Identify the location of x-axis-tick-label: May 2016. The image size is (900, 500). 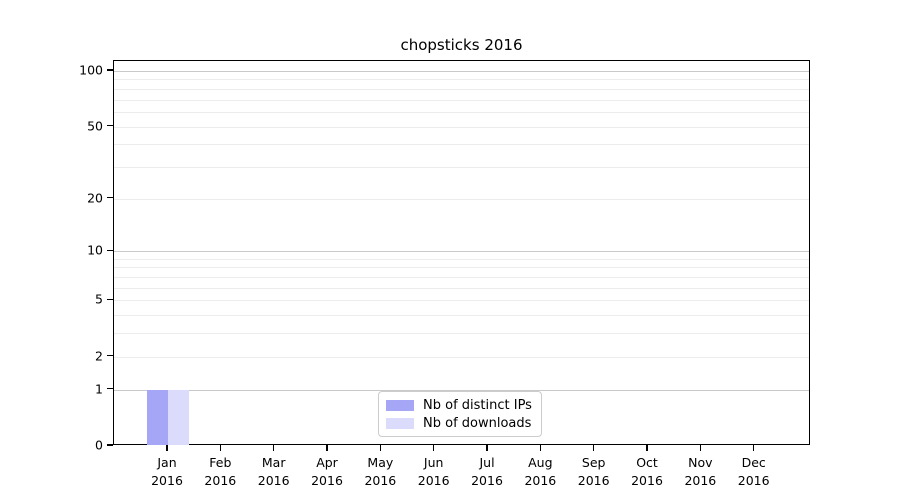
(380, 471).